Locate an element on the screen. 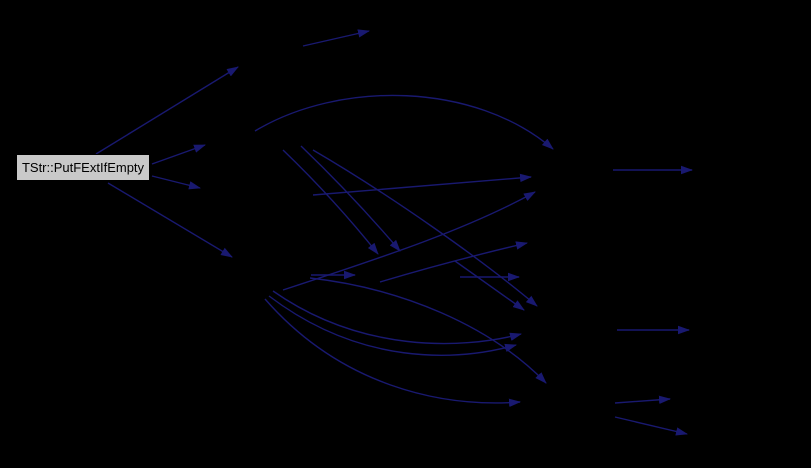  root-node-label: TStr::PutFExtIfEmpty is located at coordinates (83, 167).